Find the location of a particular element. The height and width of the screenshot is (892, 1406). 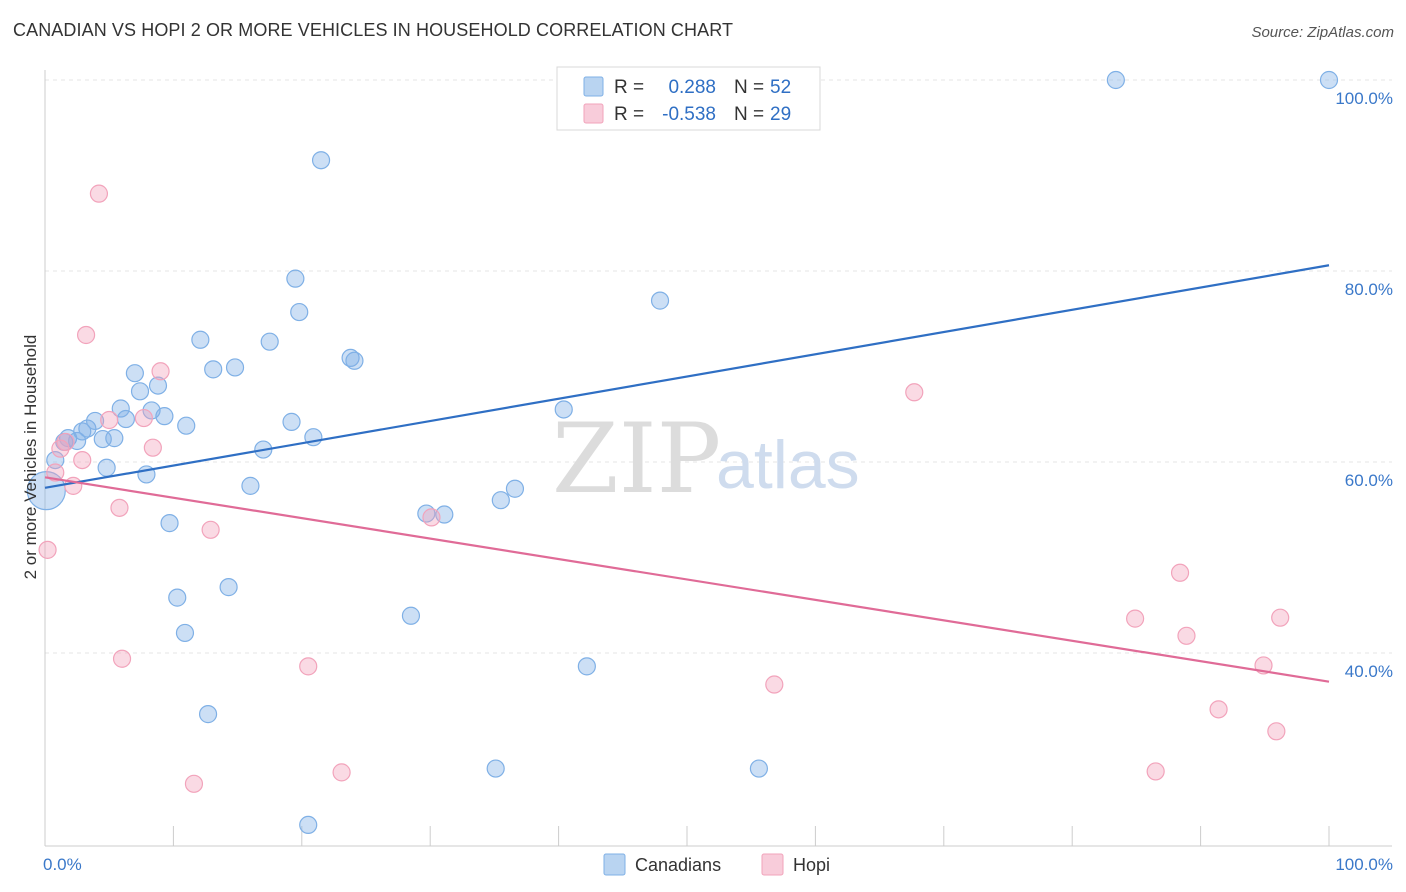

stats-legend: R = 0.288 N = 52 R = -0.538 N = 29 is located at coordinates (688, 98).